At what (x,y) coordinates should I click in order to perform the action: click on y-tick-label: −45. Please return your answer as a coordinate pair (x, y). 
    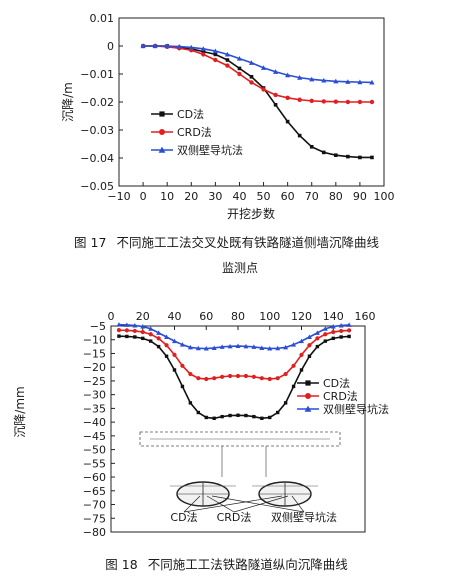
    Looking at the image, I should click on (94, 436).